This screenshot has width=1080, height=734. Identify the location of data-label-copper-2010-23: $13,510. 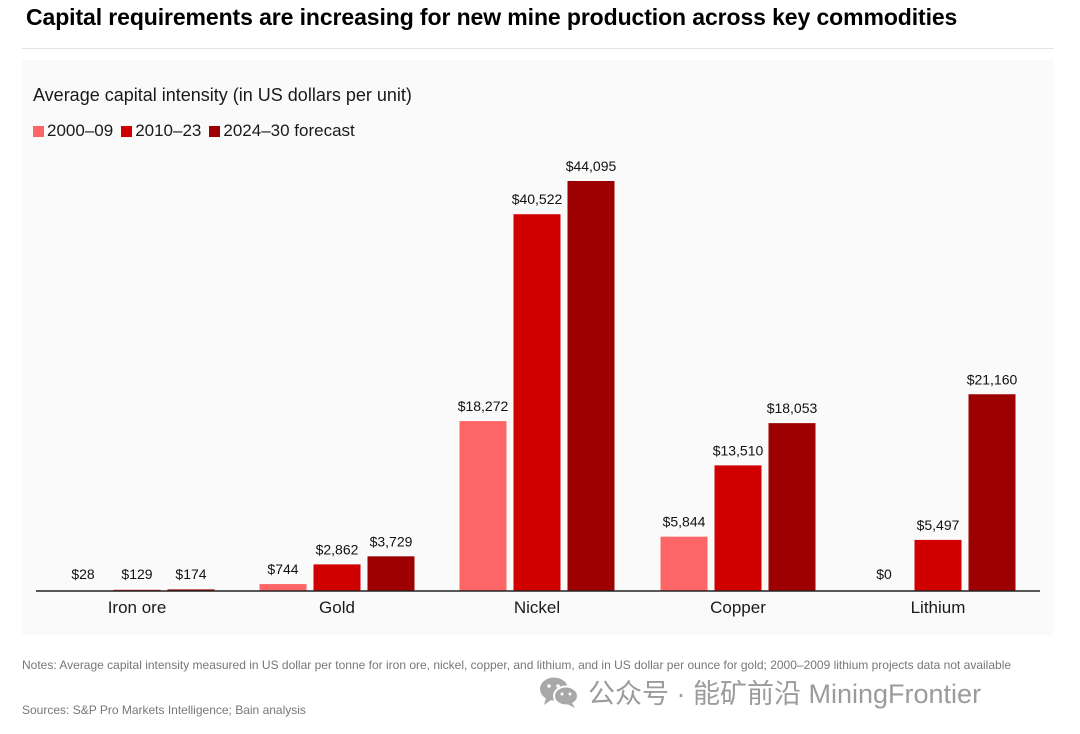
(738, 450).